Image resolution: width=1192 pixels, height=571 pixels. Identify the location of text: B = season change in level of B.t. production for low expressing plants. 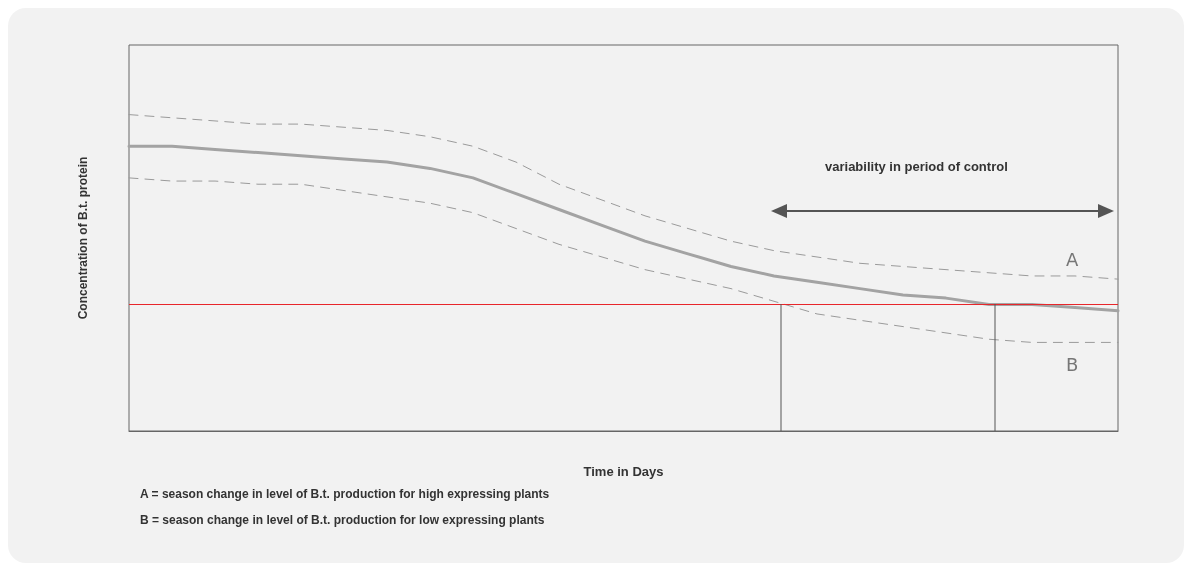
(342, 520).